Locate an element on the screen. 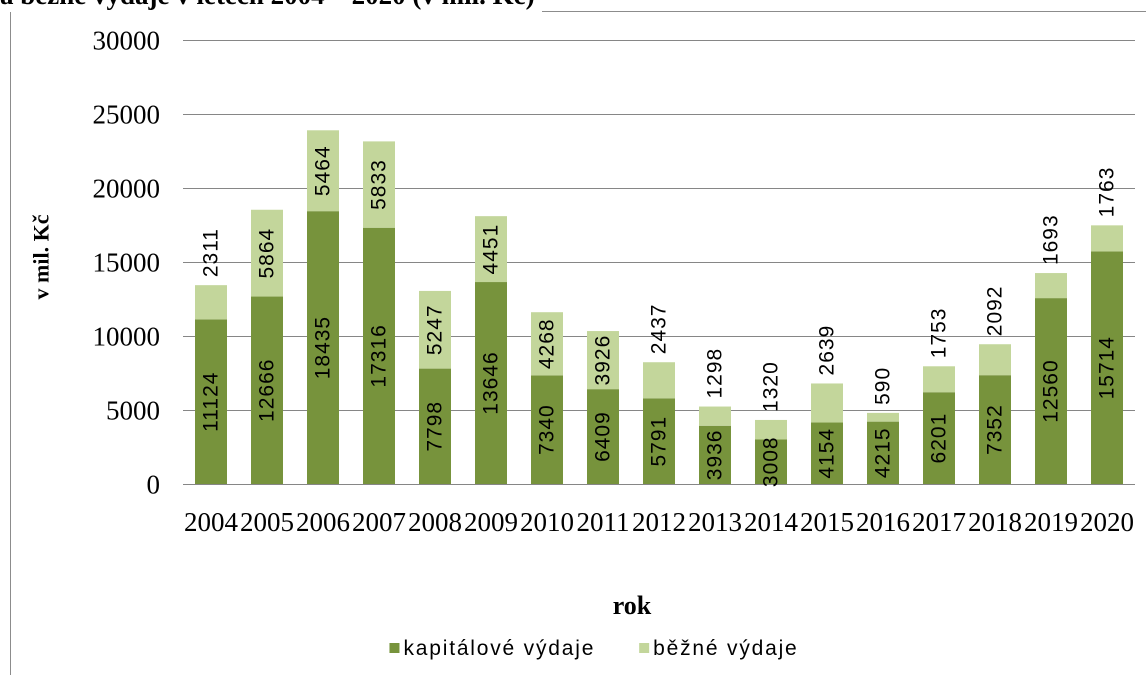  x-axis-title: rok is located at coordinates (632, 605).